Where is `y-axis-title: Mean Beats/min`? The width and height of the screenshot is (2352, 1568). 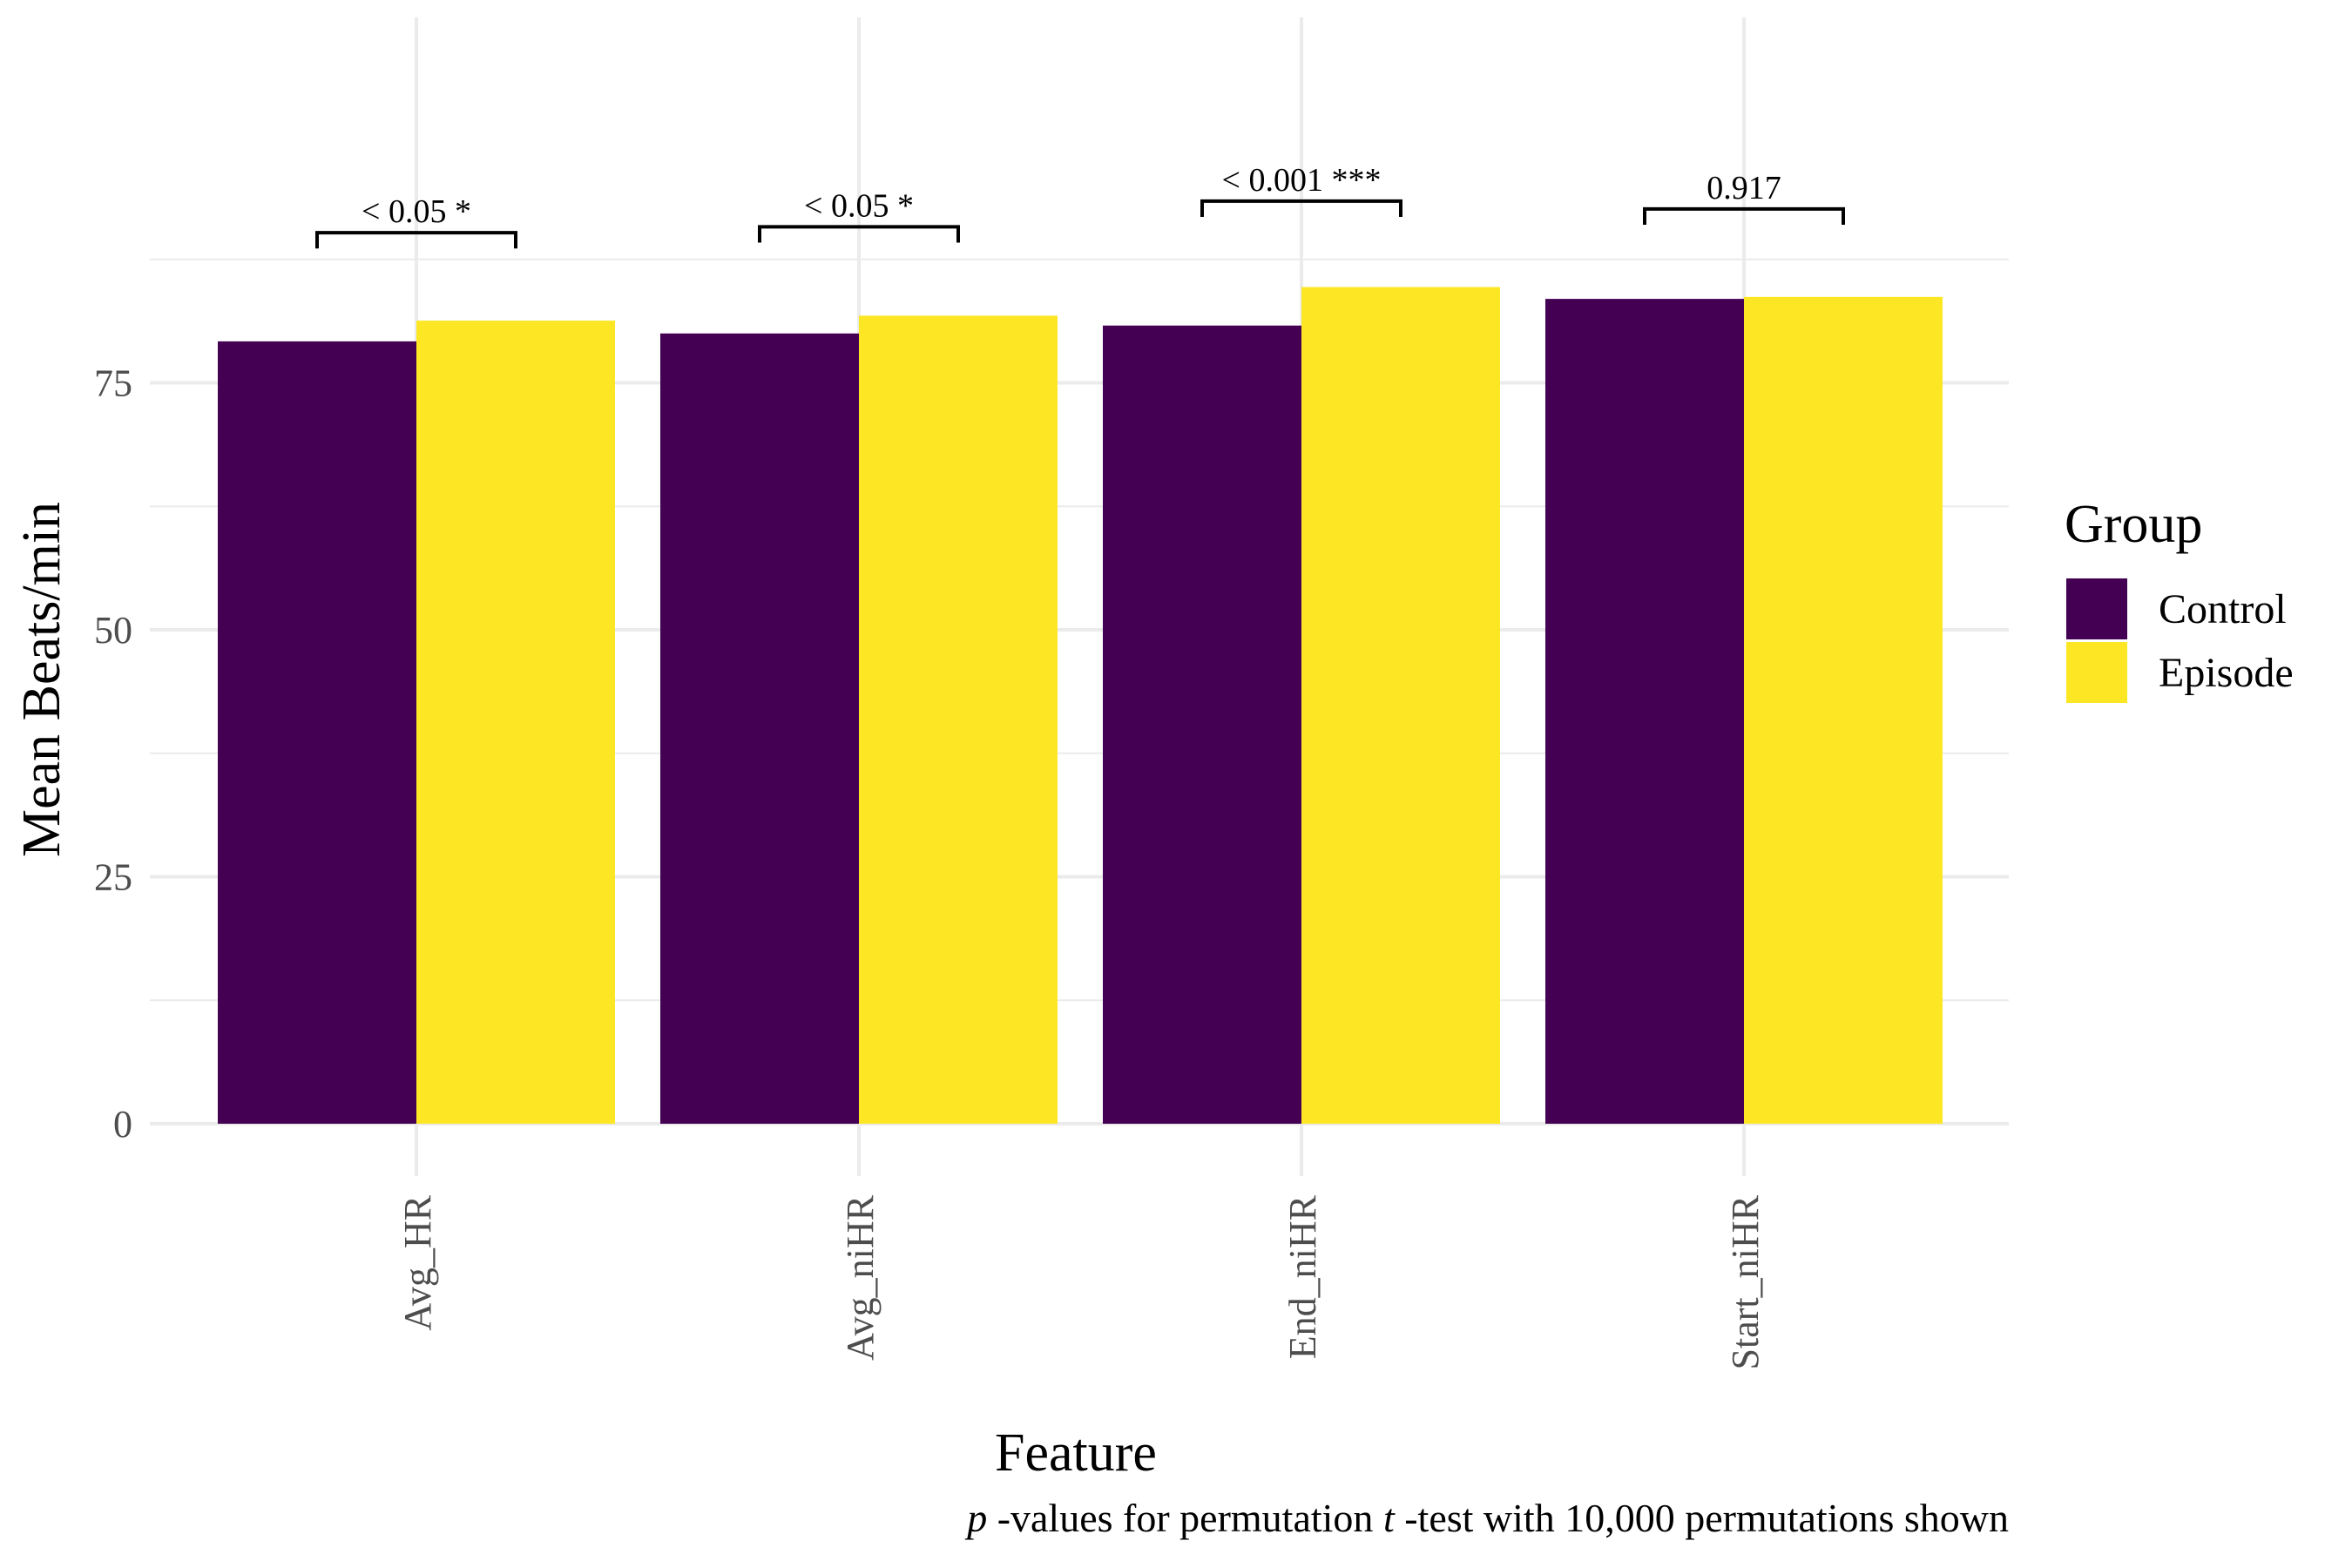 y-axis-title: Mean Beats/min is located at coordinates (41, 679).